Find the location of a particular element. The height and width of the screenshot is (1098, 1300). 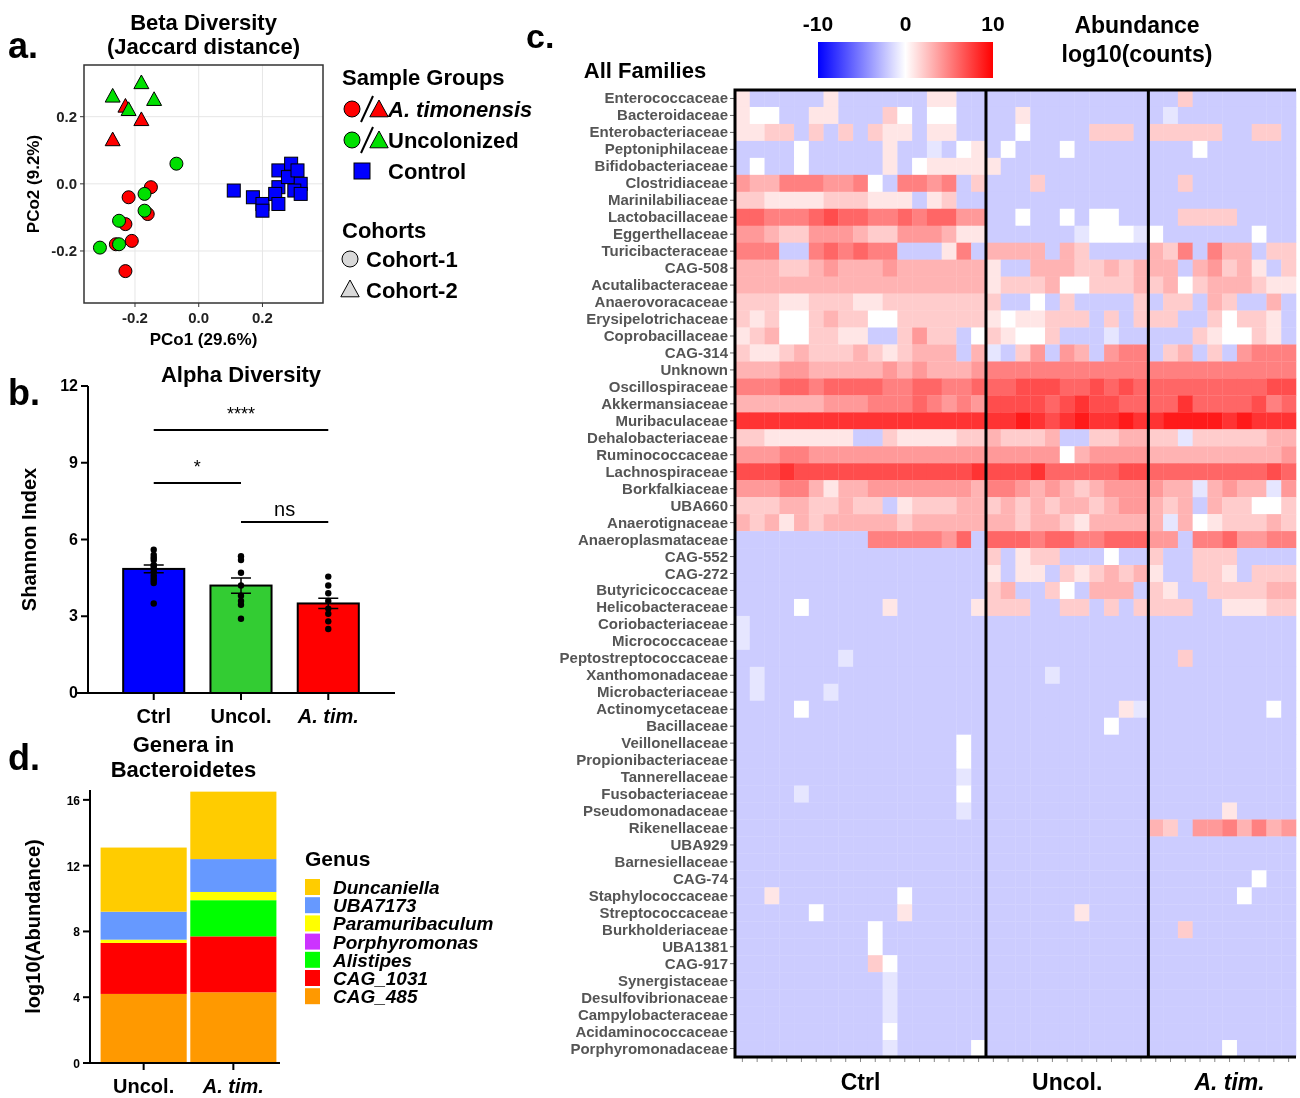

legend-title: Sample Groups is located at coordinates (423, 77).